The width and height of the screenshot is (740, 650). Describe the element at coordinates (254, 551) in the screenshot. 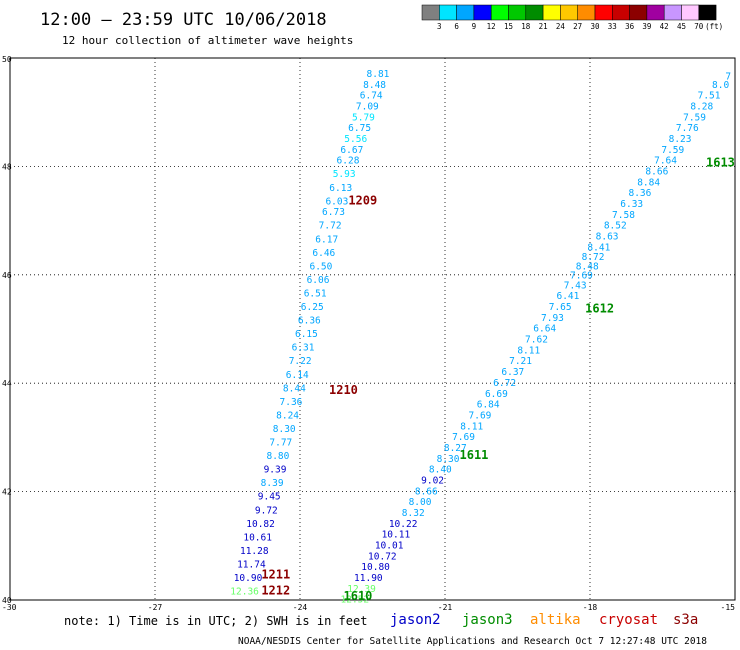

I see `wave-height-label: 11.28` at that location.